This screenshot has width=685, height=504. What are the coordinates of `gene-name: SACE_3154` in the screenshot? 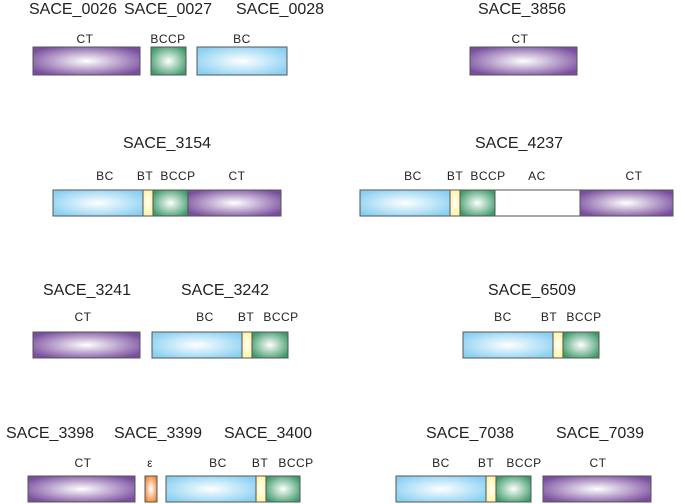 It's located at (167, 143).